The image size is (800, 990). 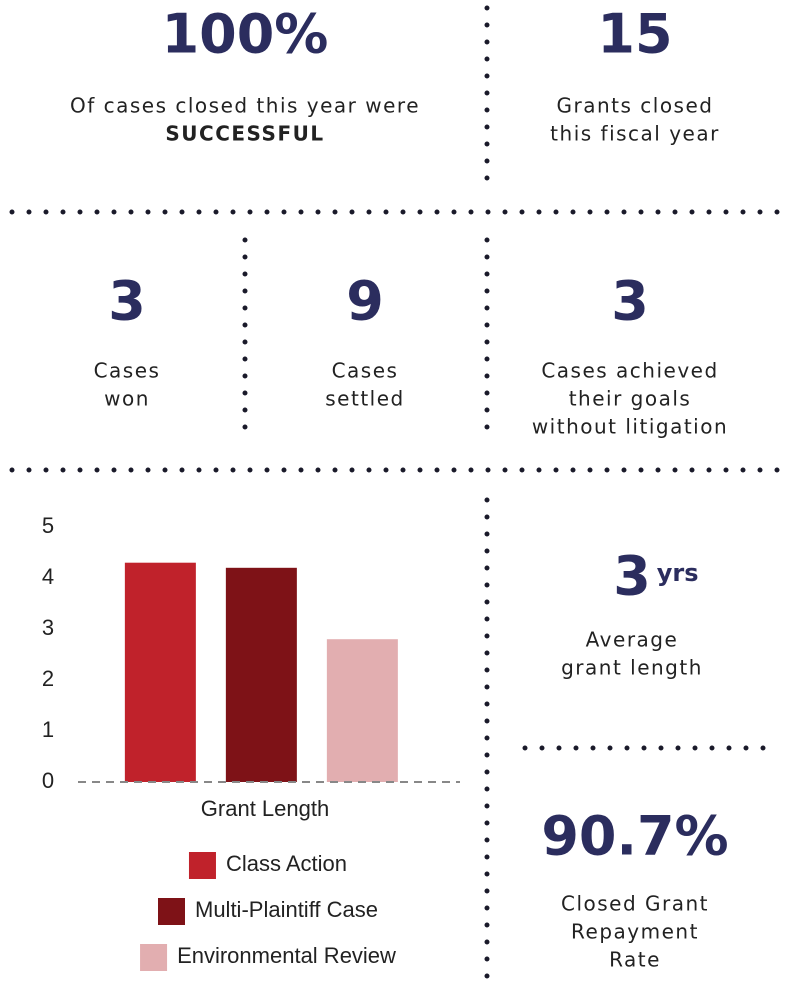 I want to click on stat-value: 15, so click(x=634, y=34).